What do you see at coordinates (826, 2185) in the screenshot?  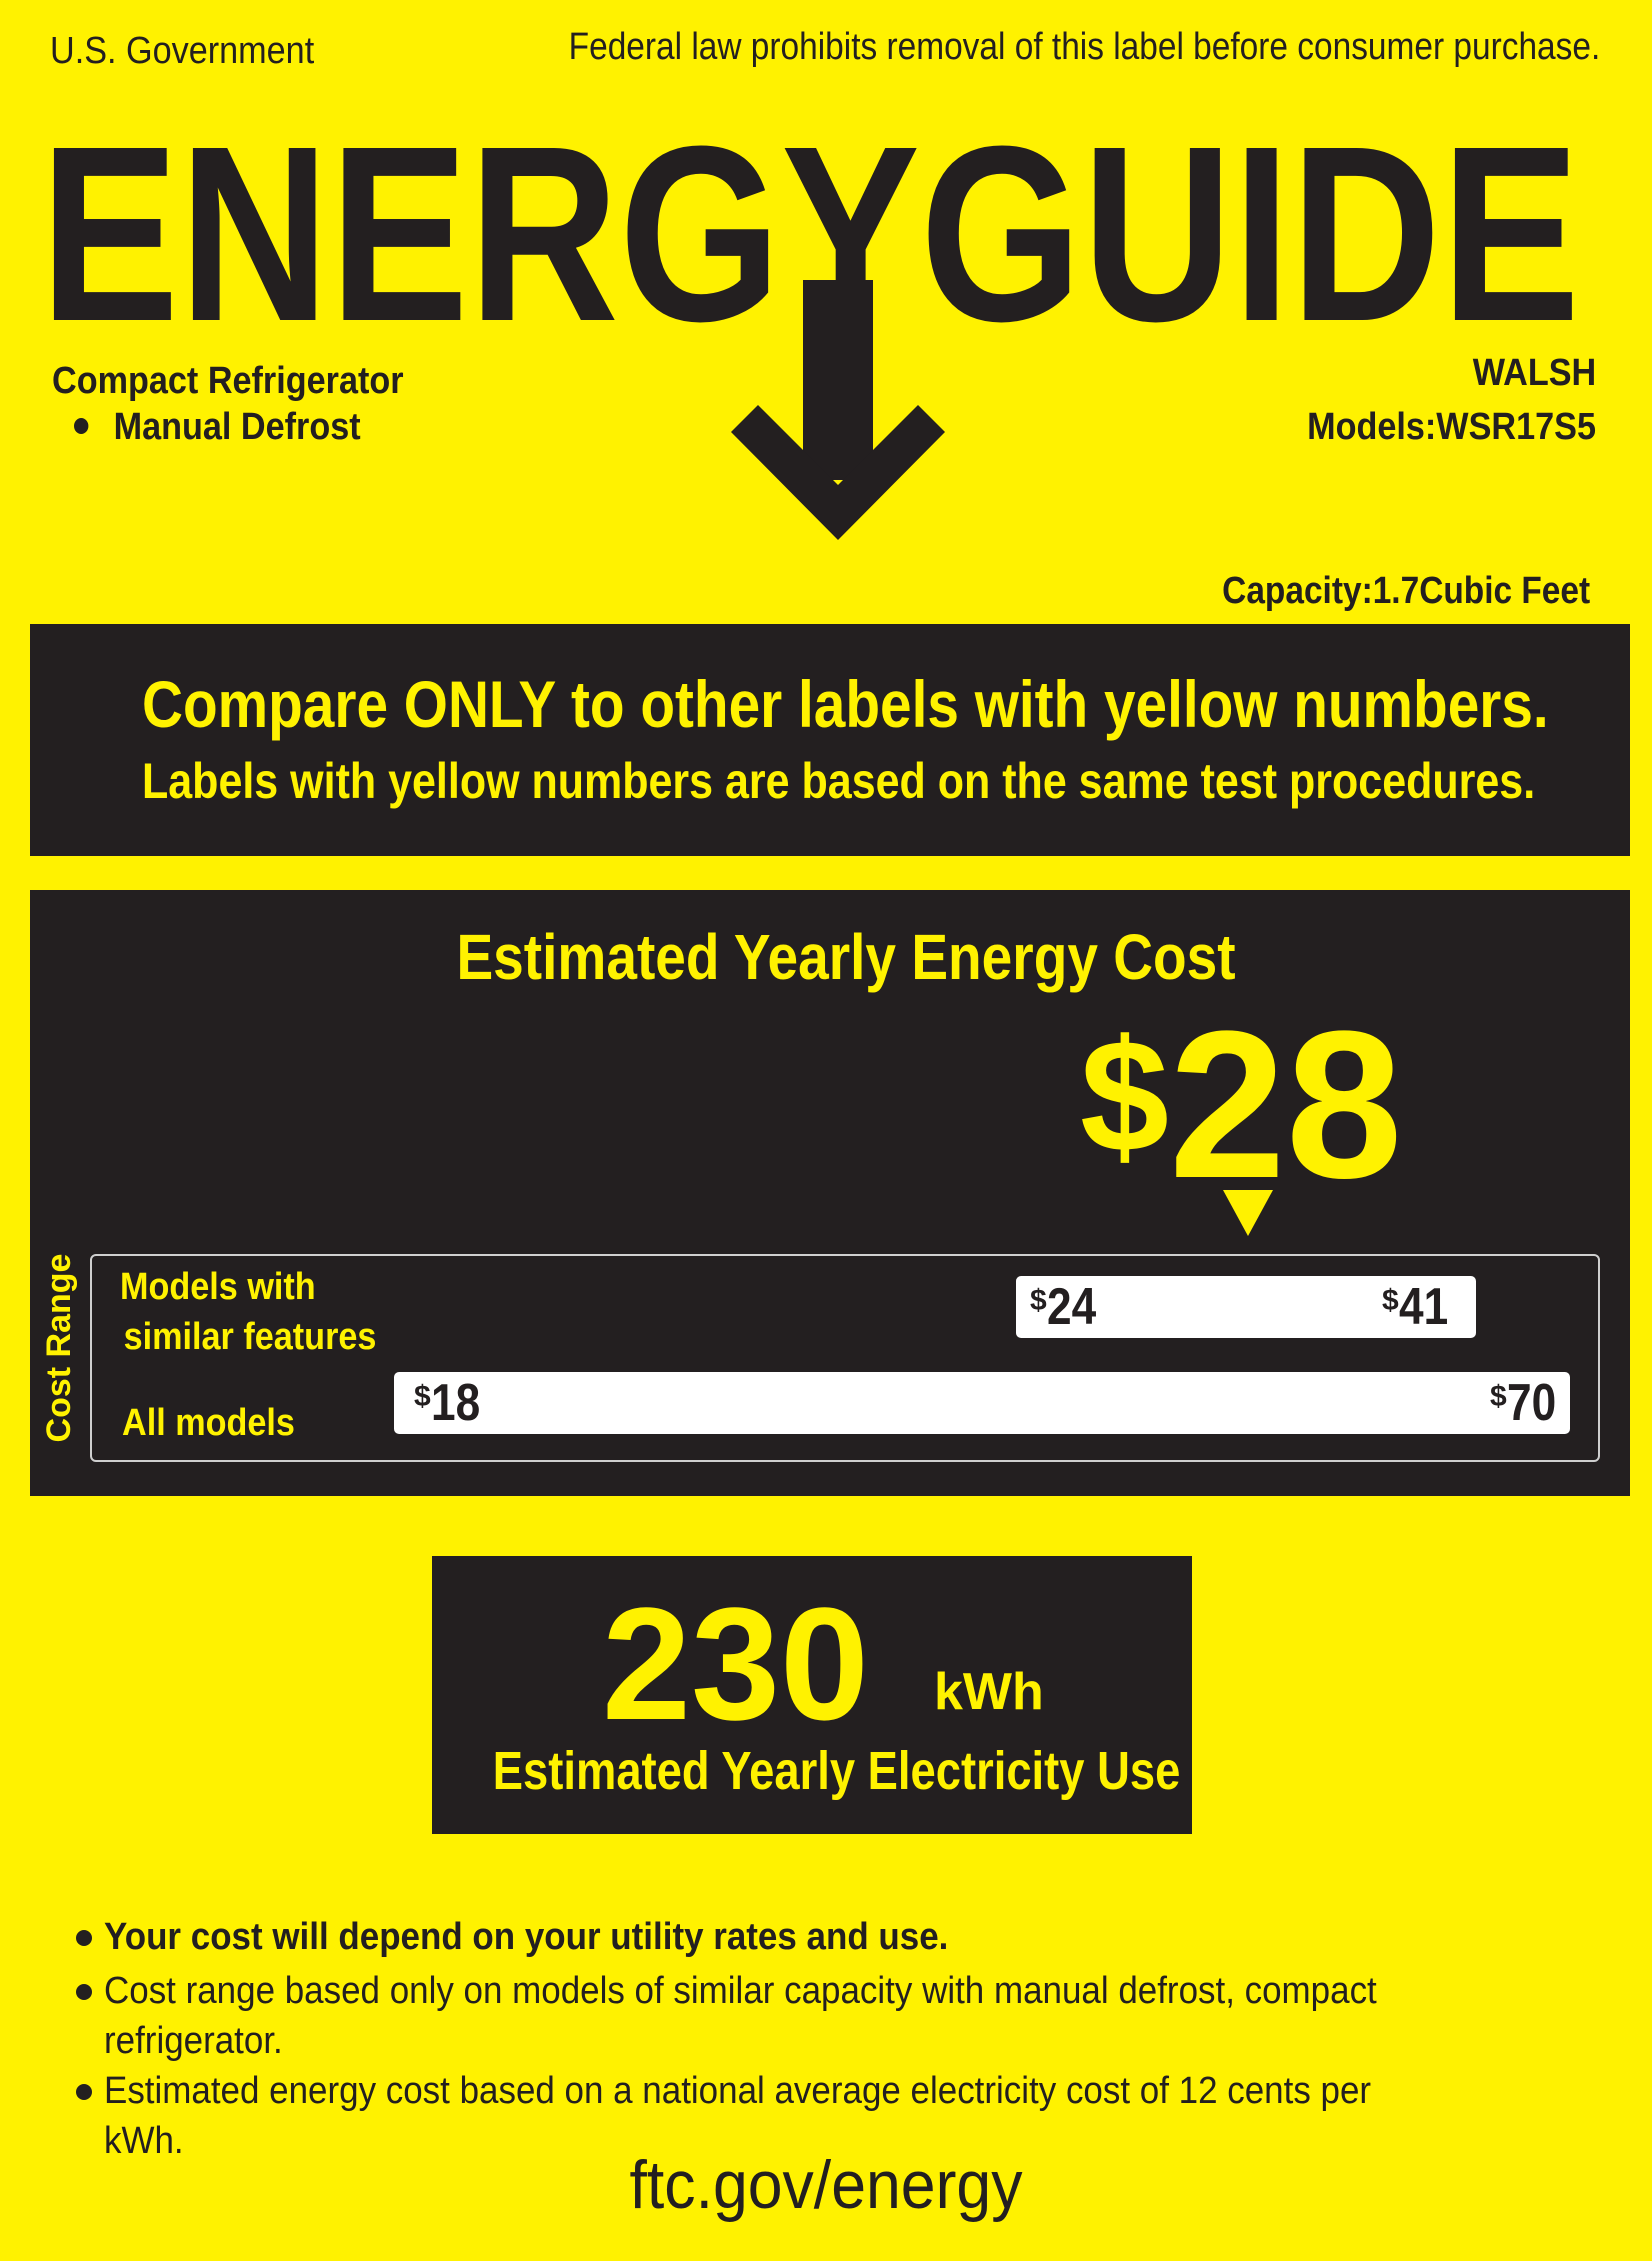 I see `ftc-link: ftc.gov/energy` at bounding box center [826, 2185].